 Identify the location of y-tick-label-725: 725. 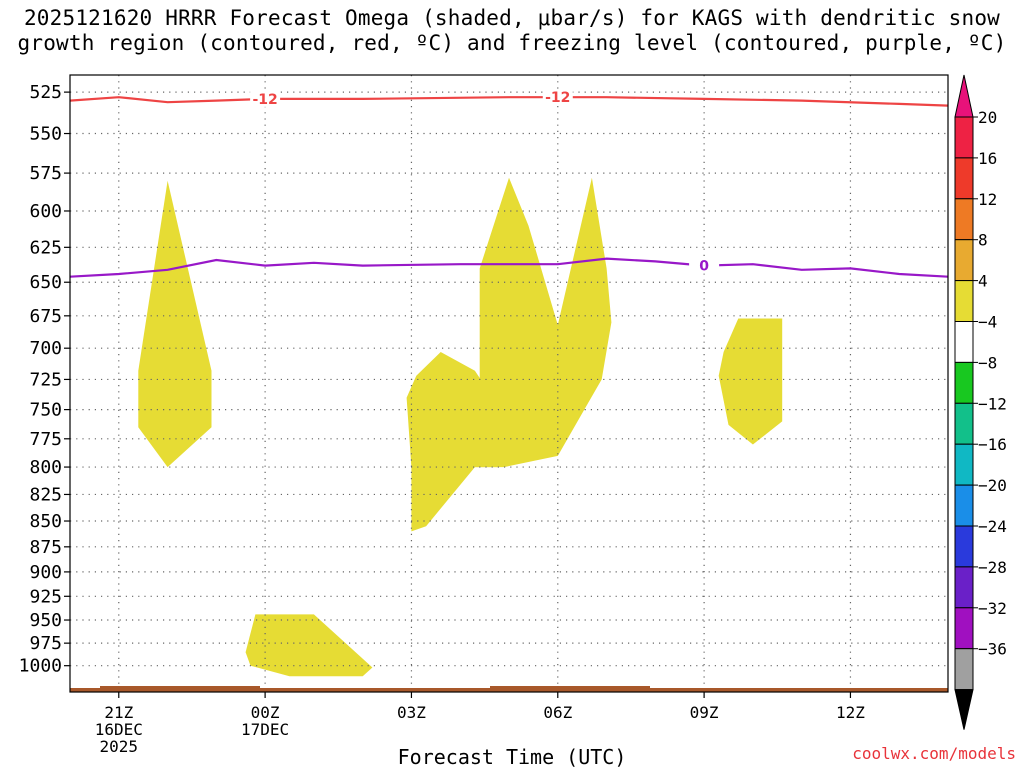
(45, 379).